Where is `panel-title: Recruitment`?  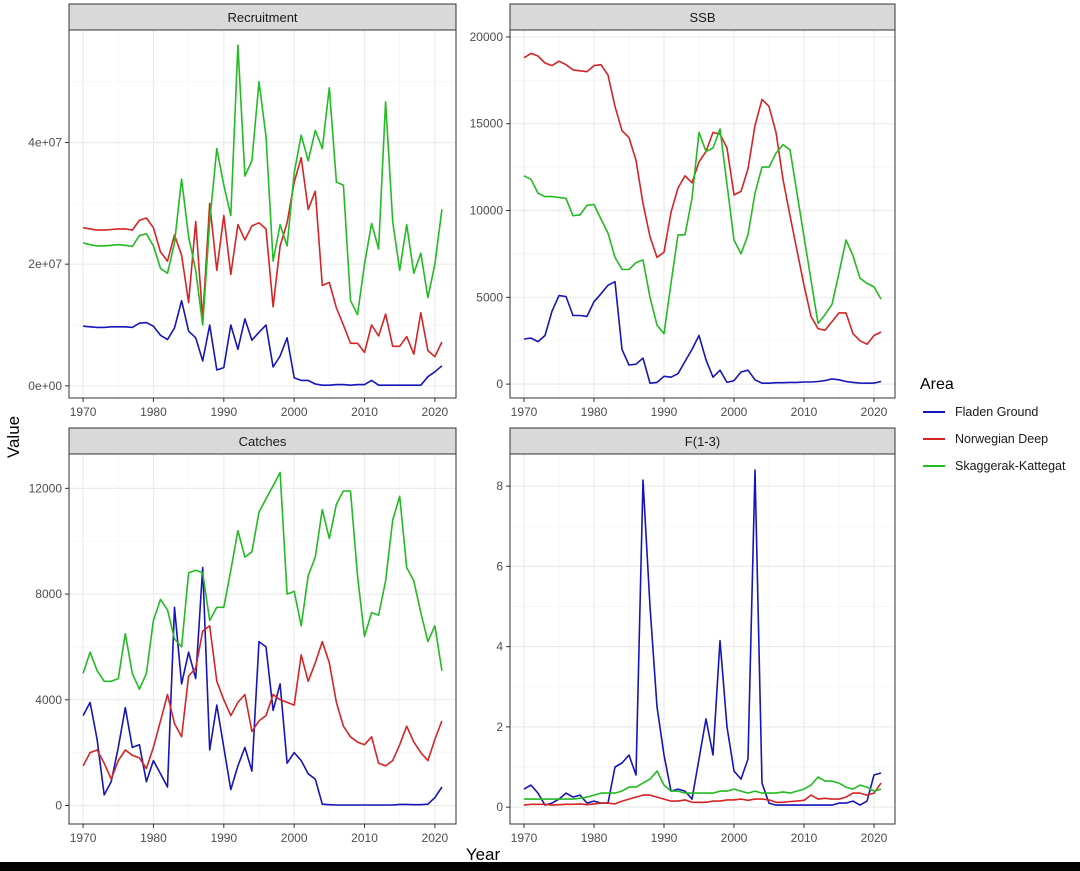
panel-title: Recruitment is located at coordinates (262, 17).